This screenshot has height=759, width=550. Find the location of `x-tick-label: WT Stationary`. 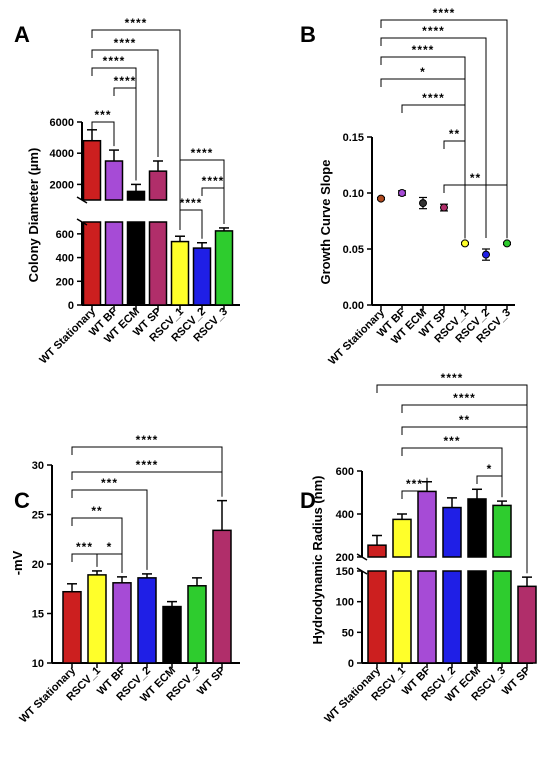

x-tick-label: WT Stationary is located at coordinates (67, 335).